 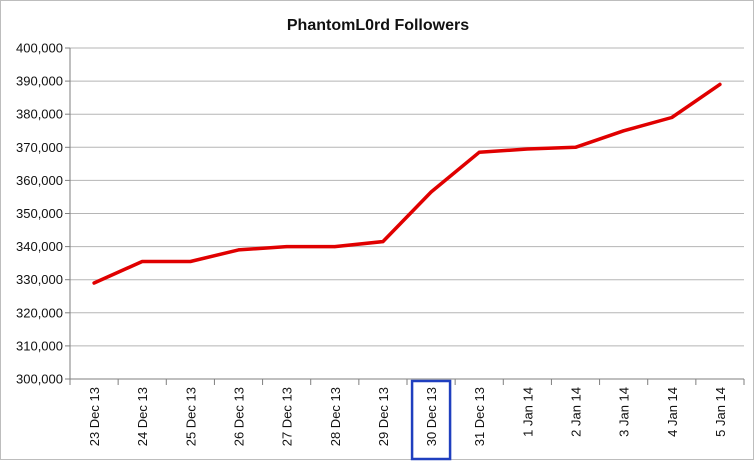 I want to click on x-tick-label: 29 Dec 13, so click(x=383, y=416).